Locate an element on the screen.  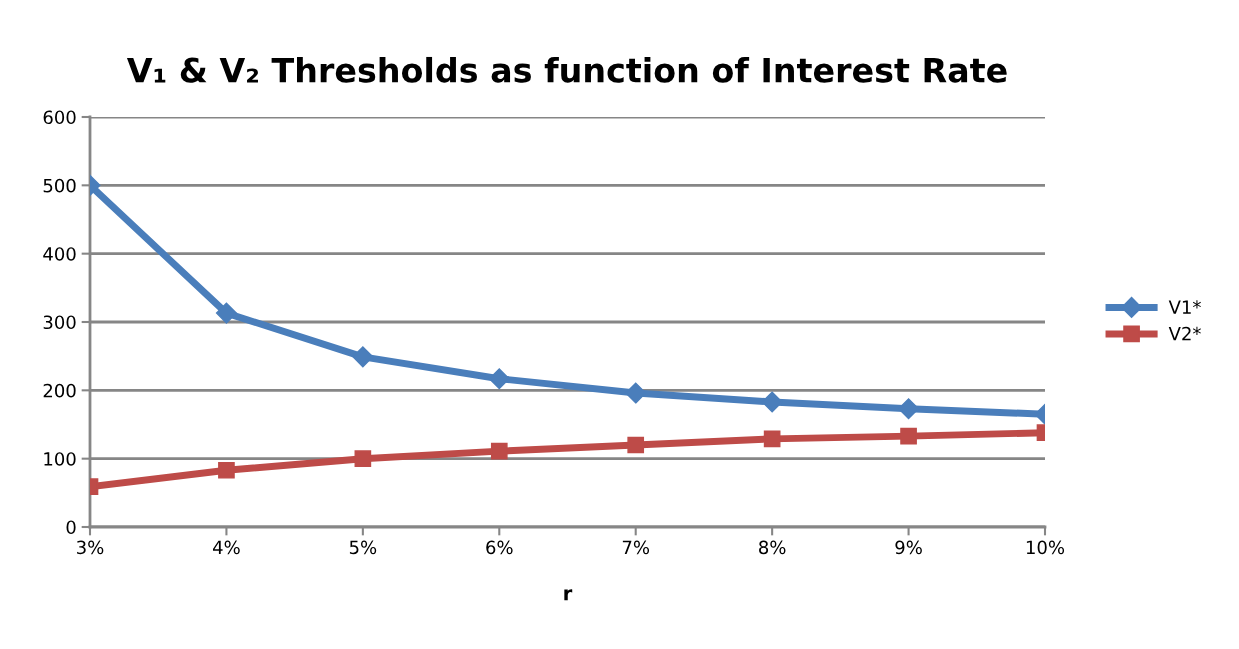
y-tick-label: 600 is located at coordinates (59, 117).